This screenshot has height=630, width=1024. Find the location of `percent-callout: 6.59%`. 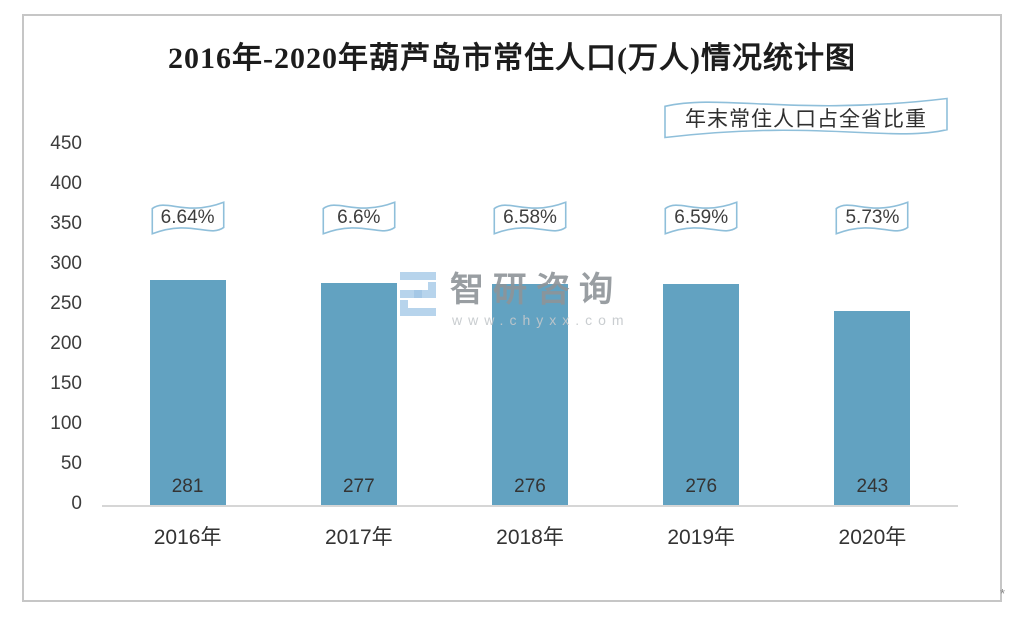

percent-callout: 6.59% is located at coordinates (701, 218).